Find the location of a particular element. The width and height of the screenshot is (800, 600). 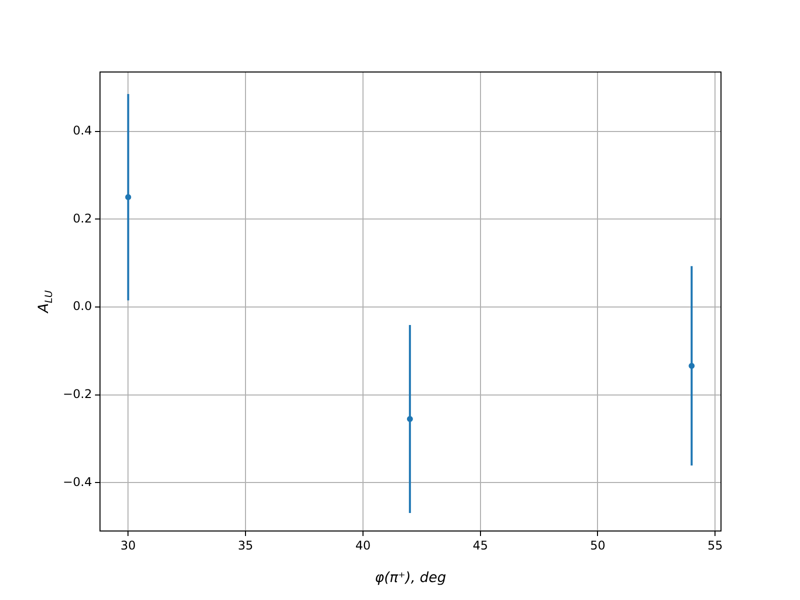

x-axis-title: φ(π⁺), deg is located at coordinates (410, 578).